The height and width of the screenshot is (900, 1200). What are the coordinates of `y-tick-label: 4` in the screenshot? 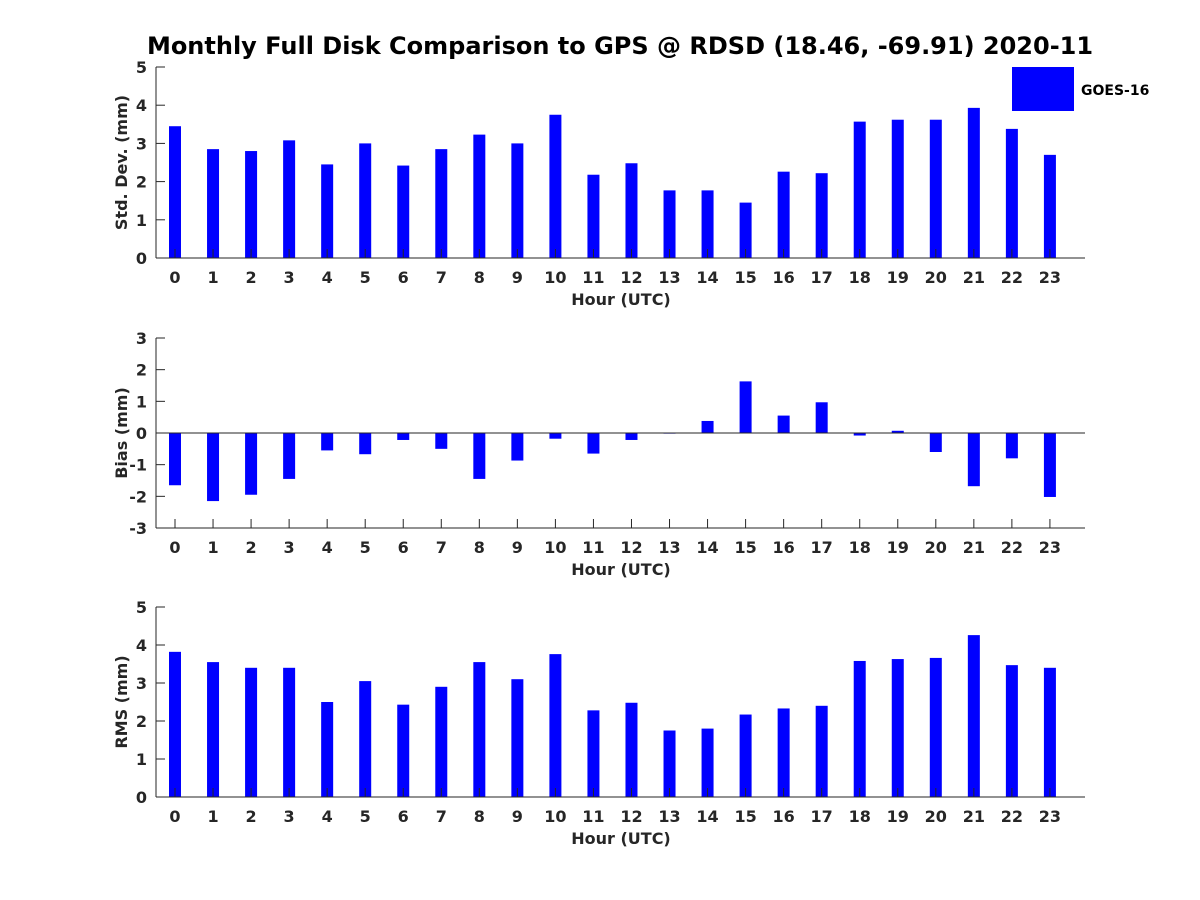 It's located at (141, 105).